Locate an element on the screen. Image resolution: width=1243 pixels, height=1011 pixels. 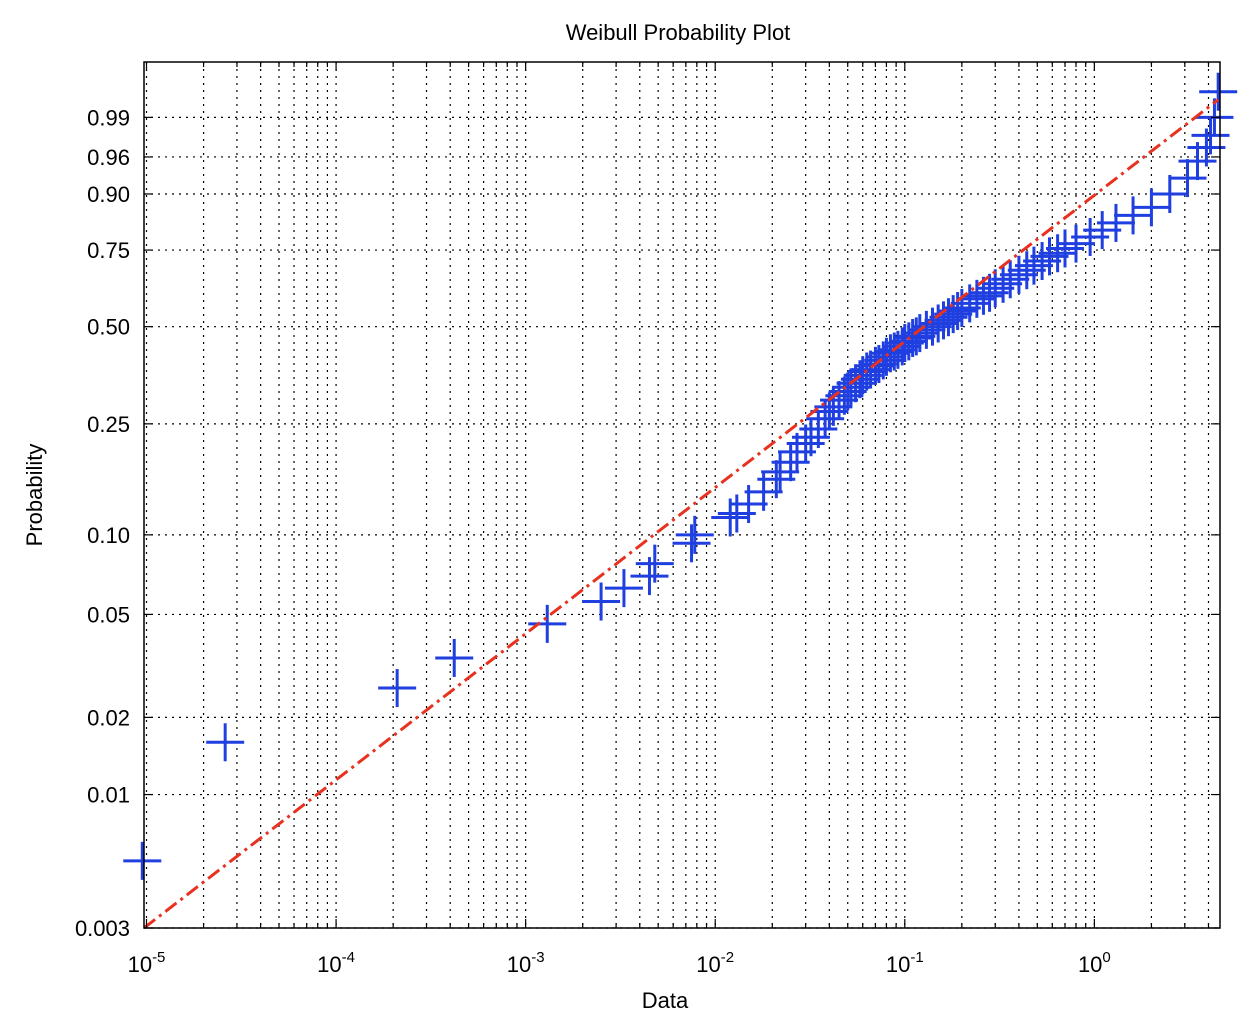
y-axis-label: Probability is located at coordinates (34, 495).